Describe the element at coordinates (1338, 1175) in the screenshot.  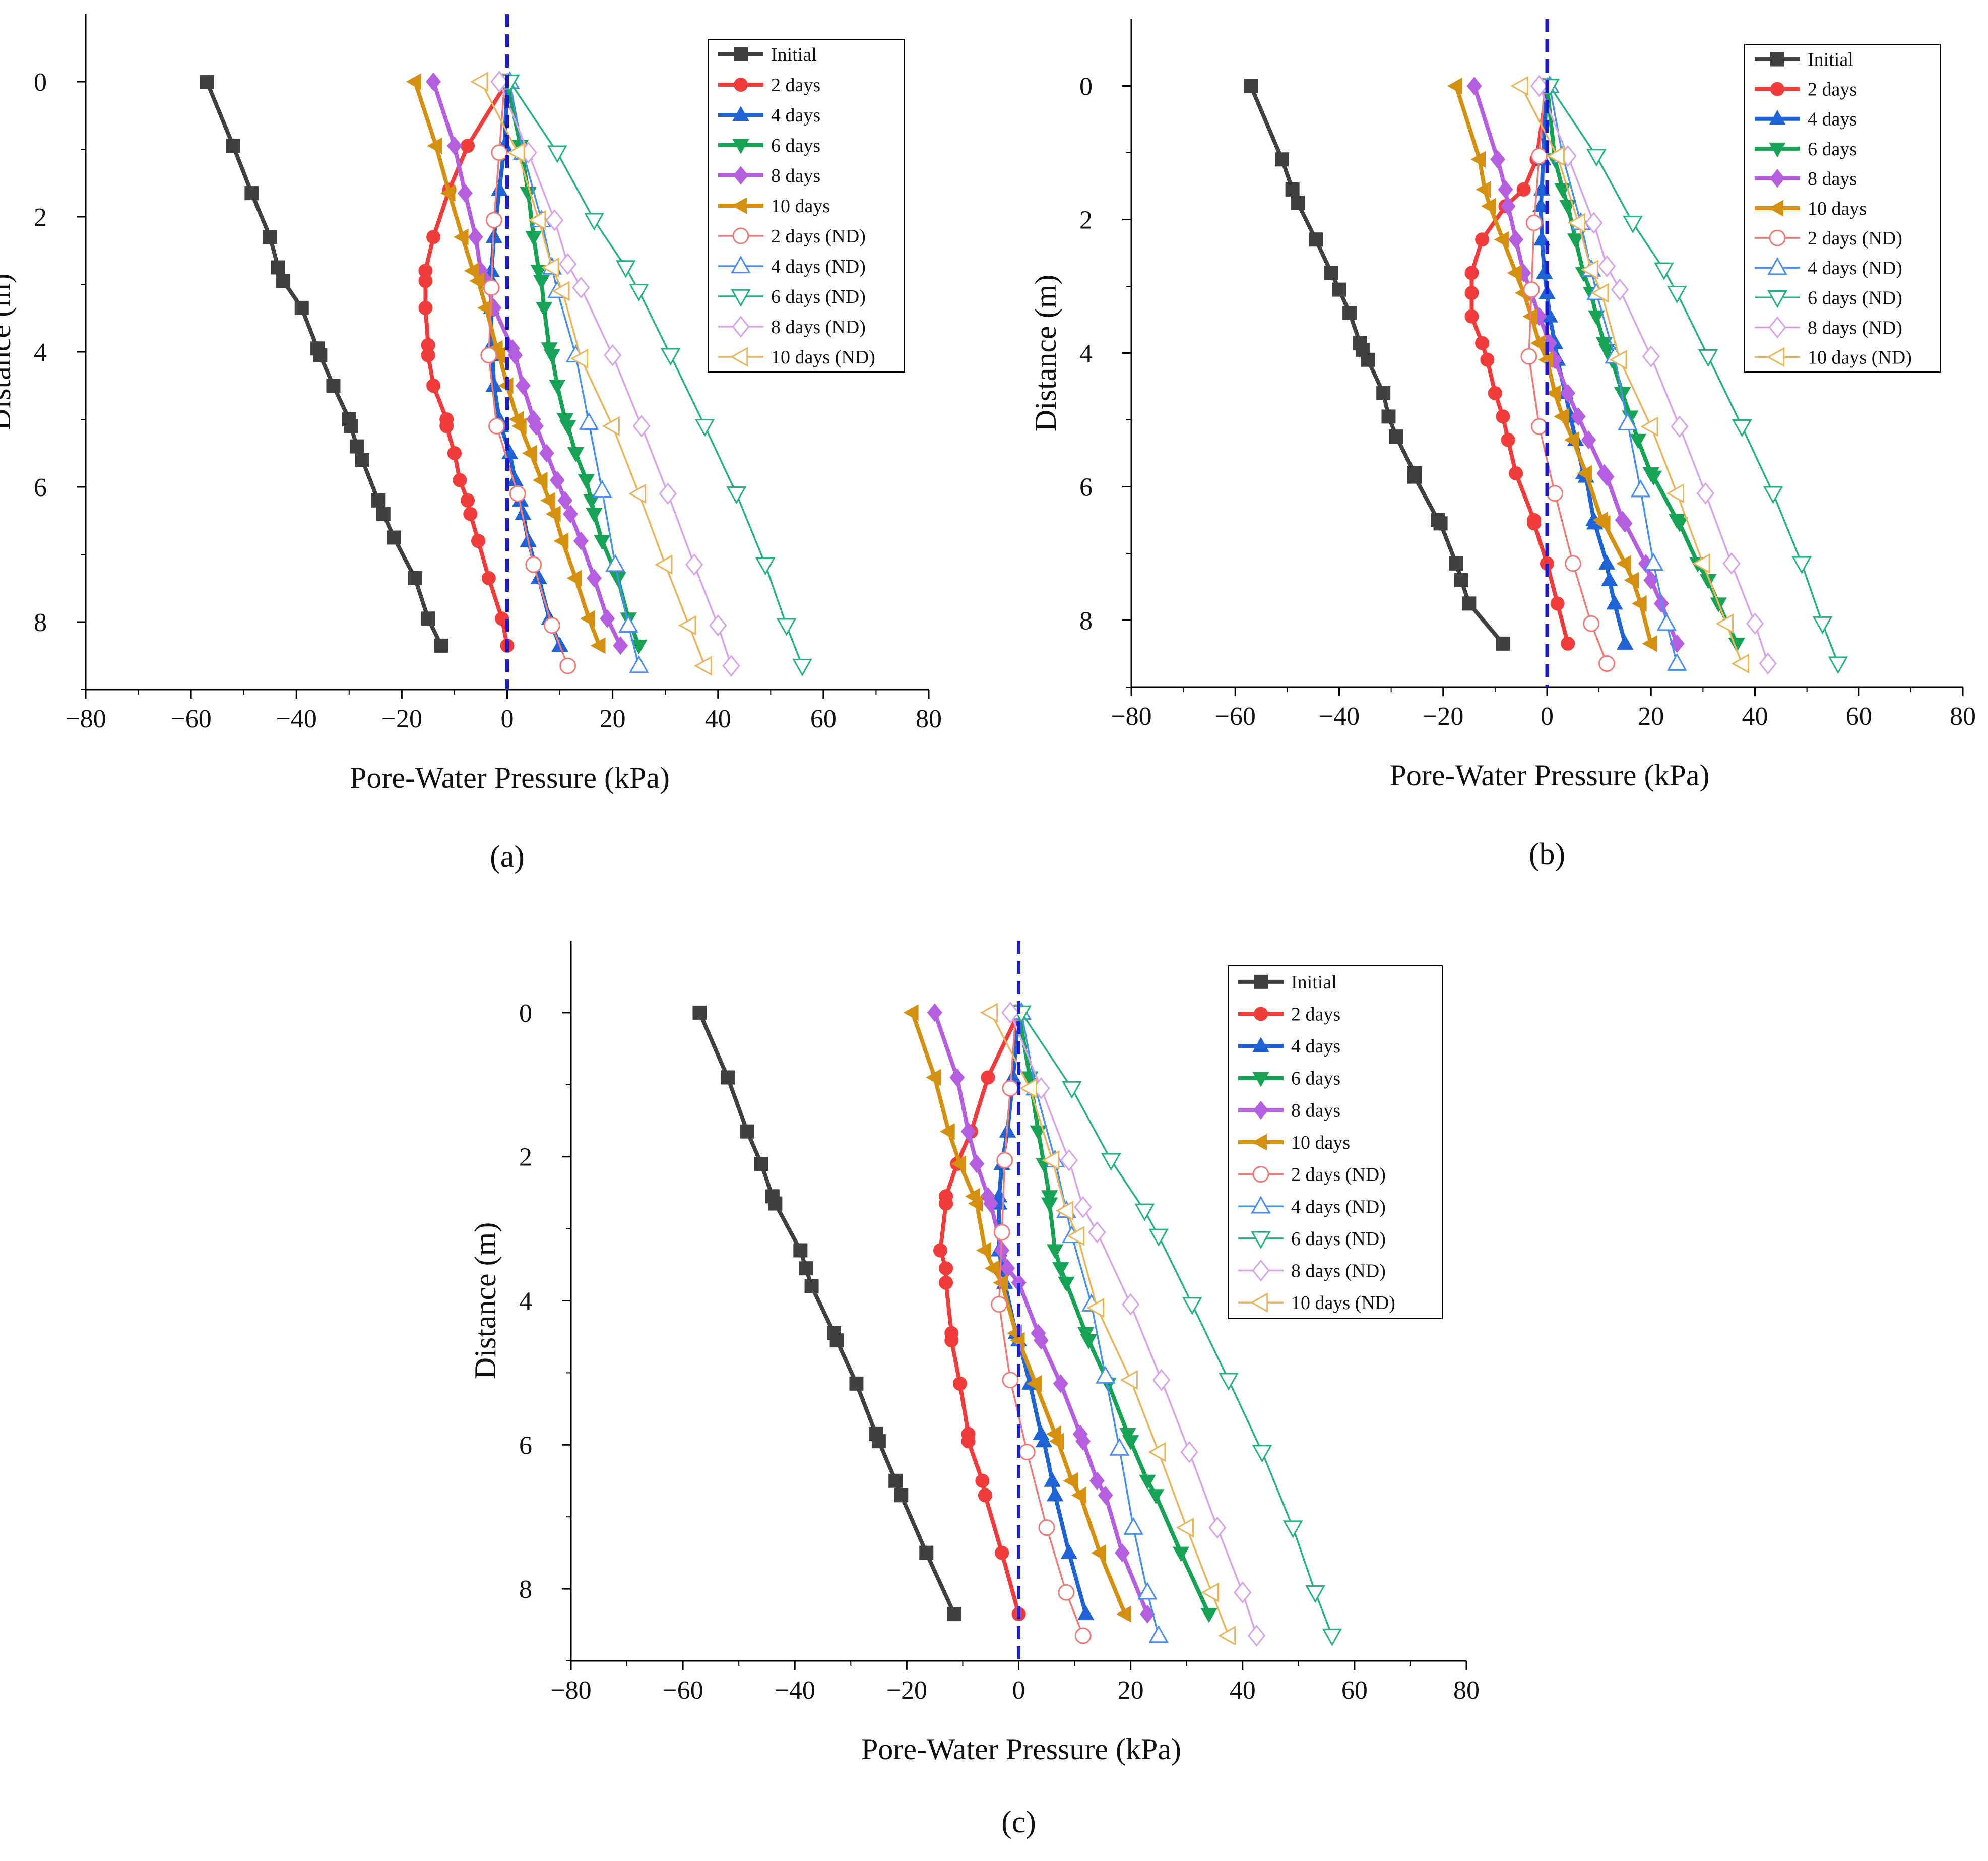
I see `legend-label: 2 days (ND)` at that location.